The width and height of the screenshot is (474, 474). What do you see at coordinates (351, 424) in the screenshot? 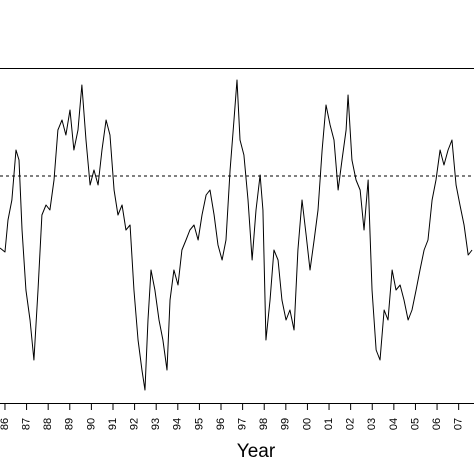
I see `x-tick-label: 02` at bounding box center [351, 424].